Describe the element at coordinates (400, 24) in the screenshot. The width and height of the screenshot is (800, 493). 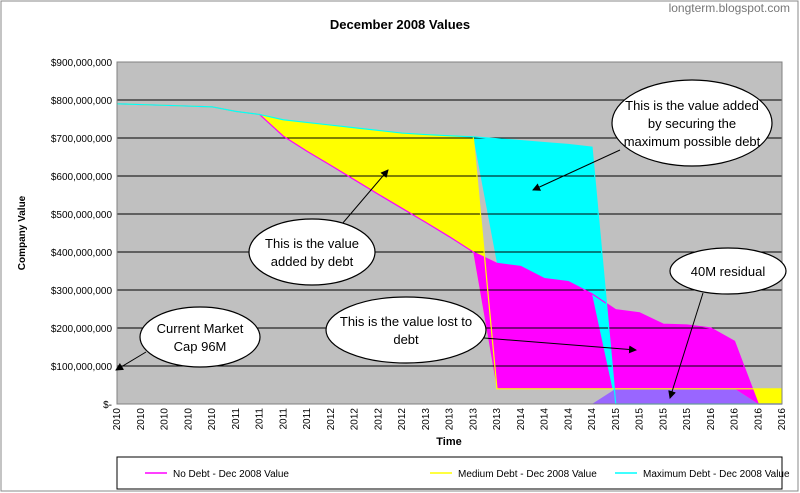
I see `chart-title: December 2008 Values` at that location.